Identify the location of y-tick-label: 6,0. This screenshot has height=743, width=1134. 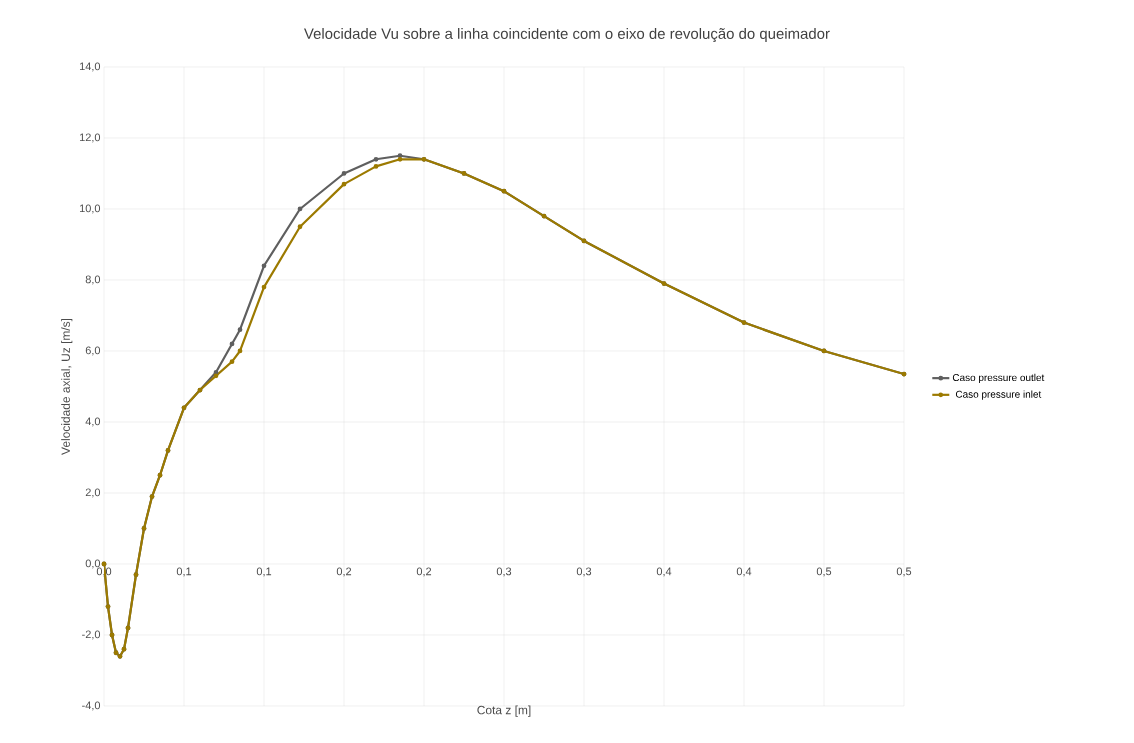
(93, 351).